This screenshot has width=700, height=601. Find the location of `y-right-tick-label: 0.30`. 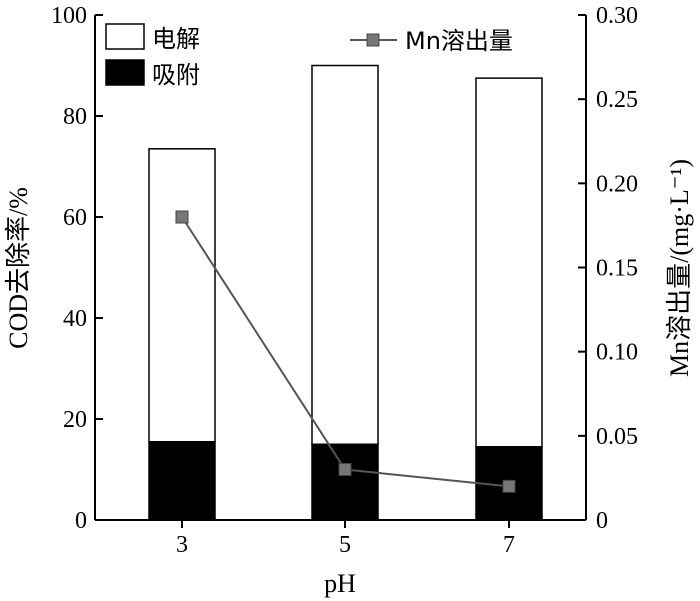

y-right-tick-label: 0.30 is located at coordinates (617, 16).